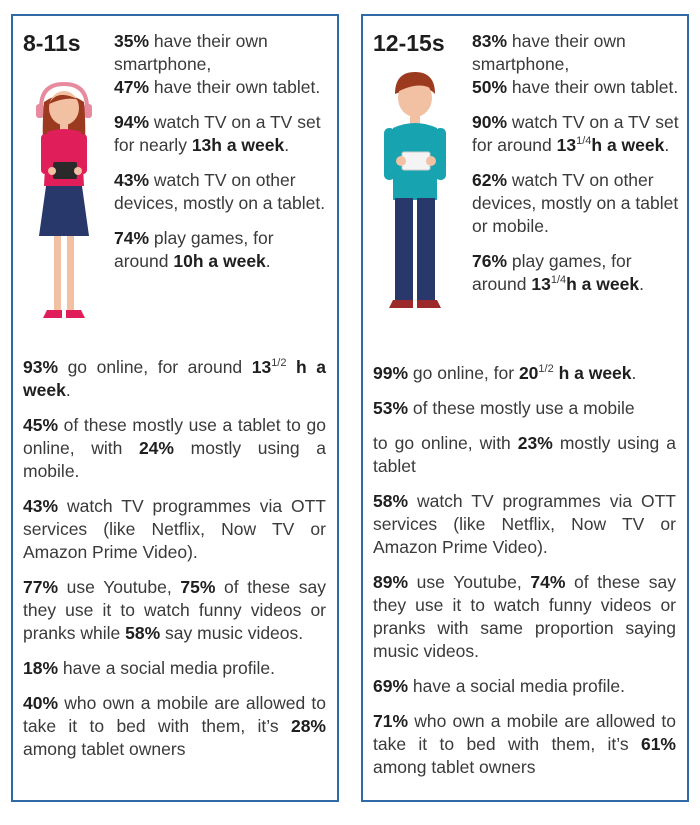  Describe the element at coordinates (445, 443) in the screenshot. I see `stat-text: to go online, with` at that location.